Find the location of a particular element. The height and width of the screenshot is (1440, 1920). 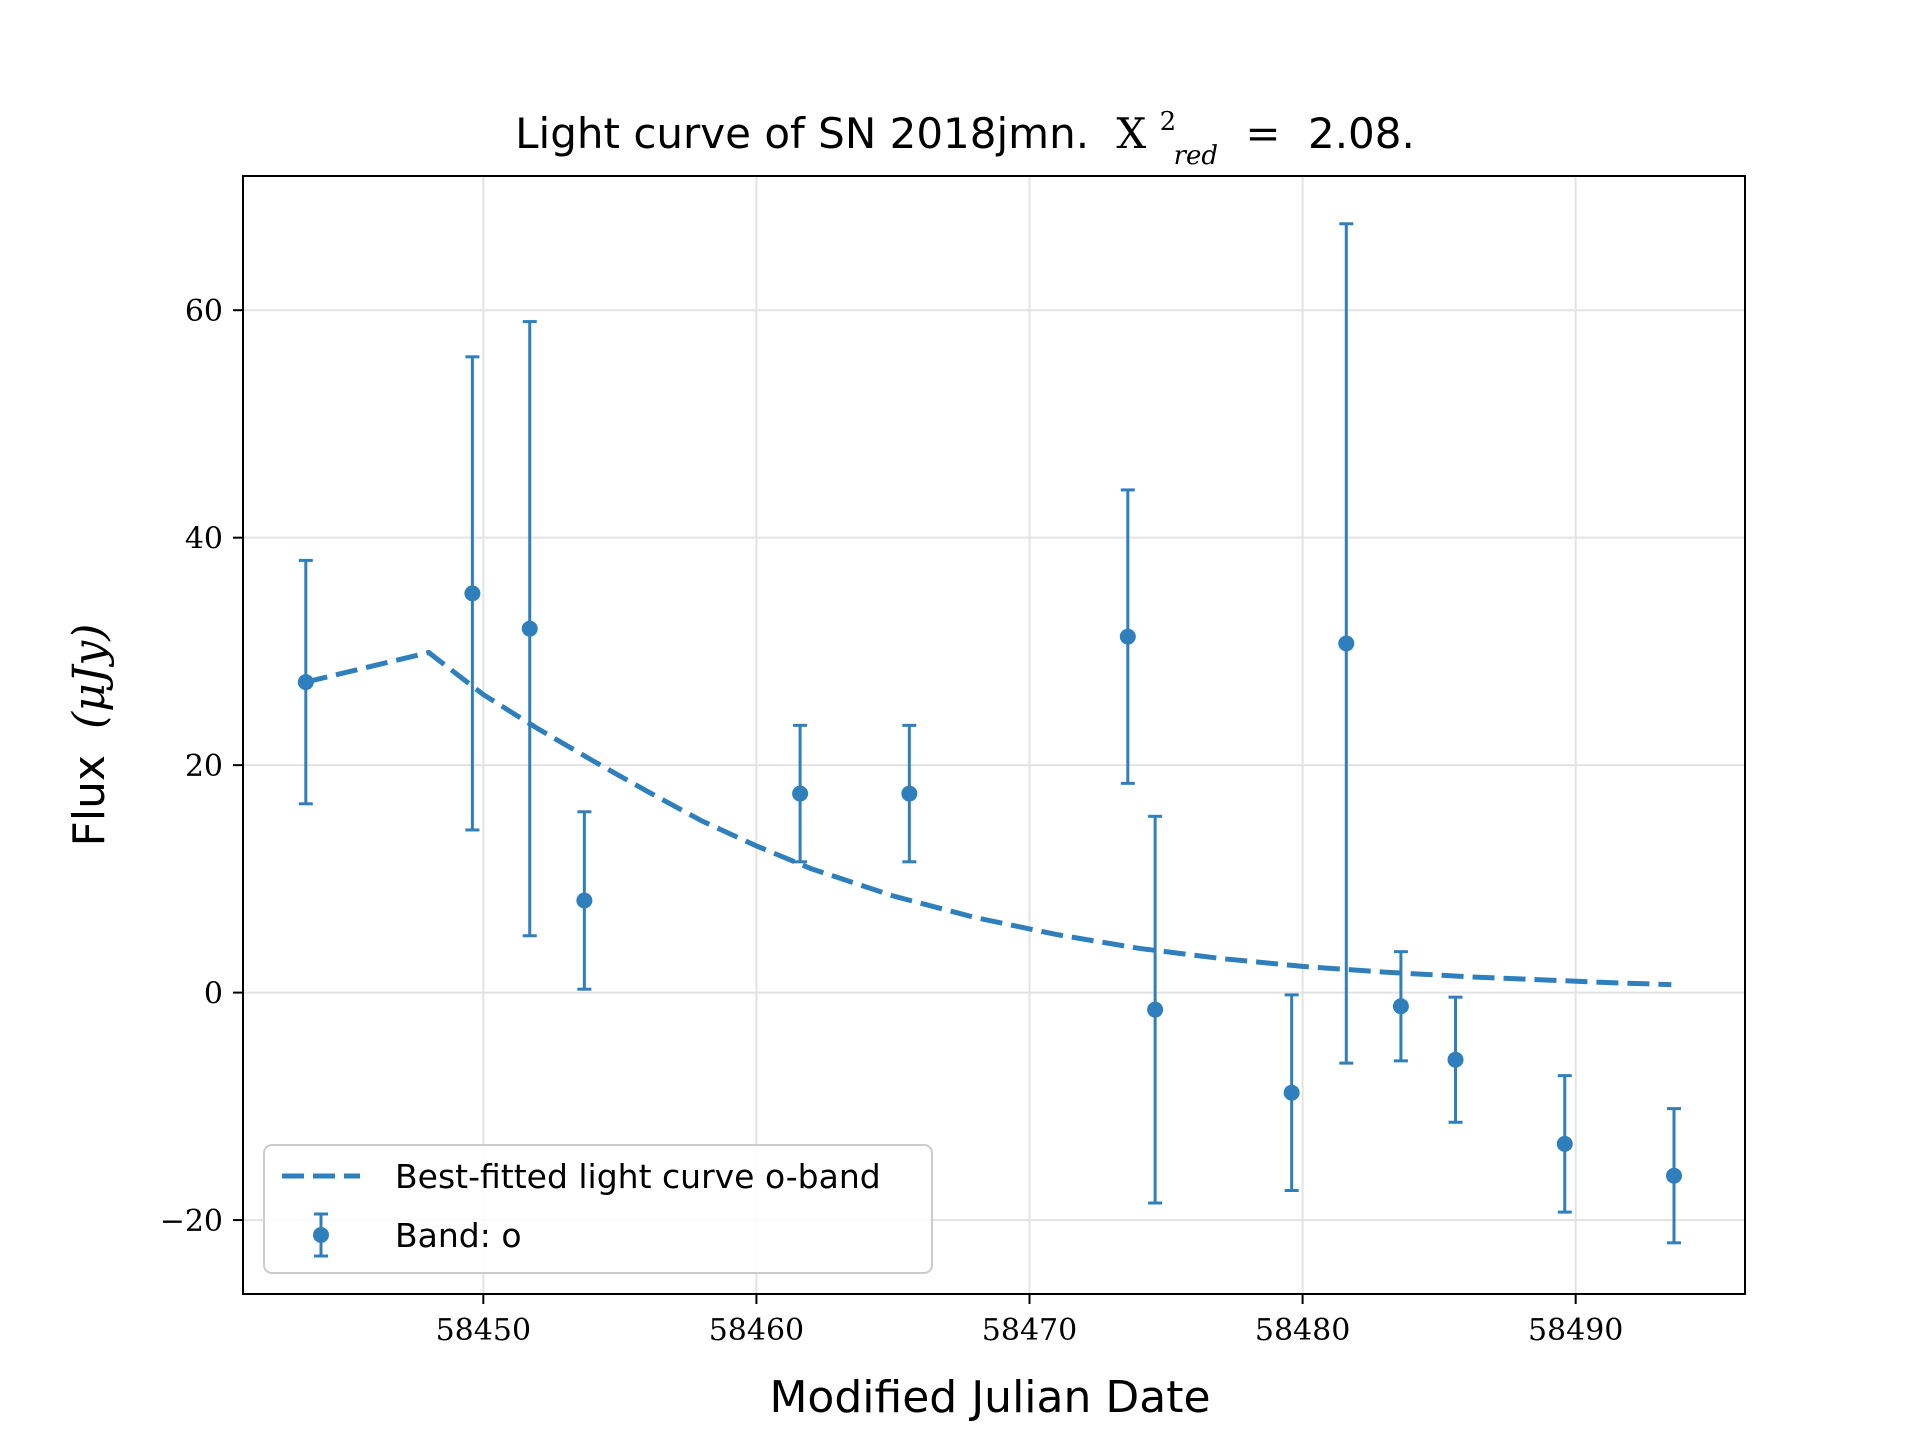

x-axis-label: Modified Julian Date is located at coordinates (989, 1397).